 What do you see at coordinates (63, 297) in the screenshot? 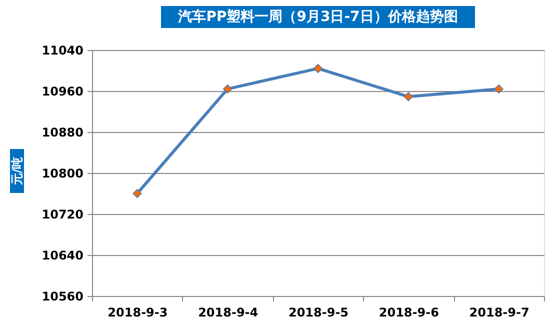
I see `y-tick-label: 10560` at bounding box center [63, 297].